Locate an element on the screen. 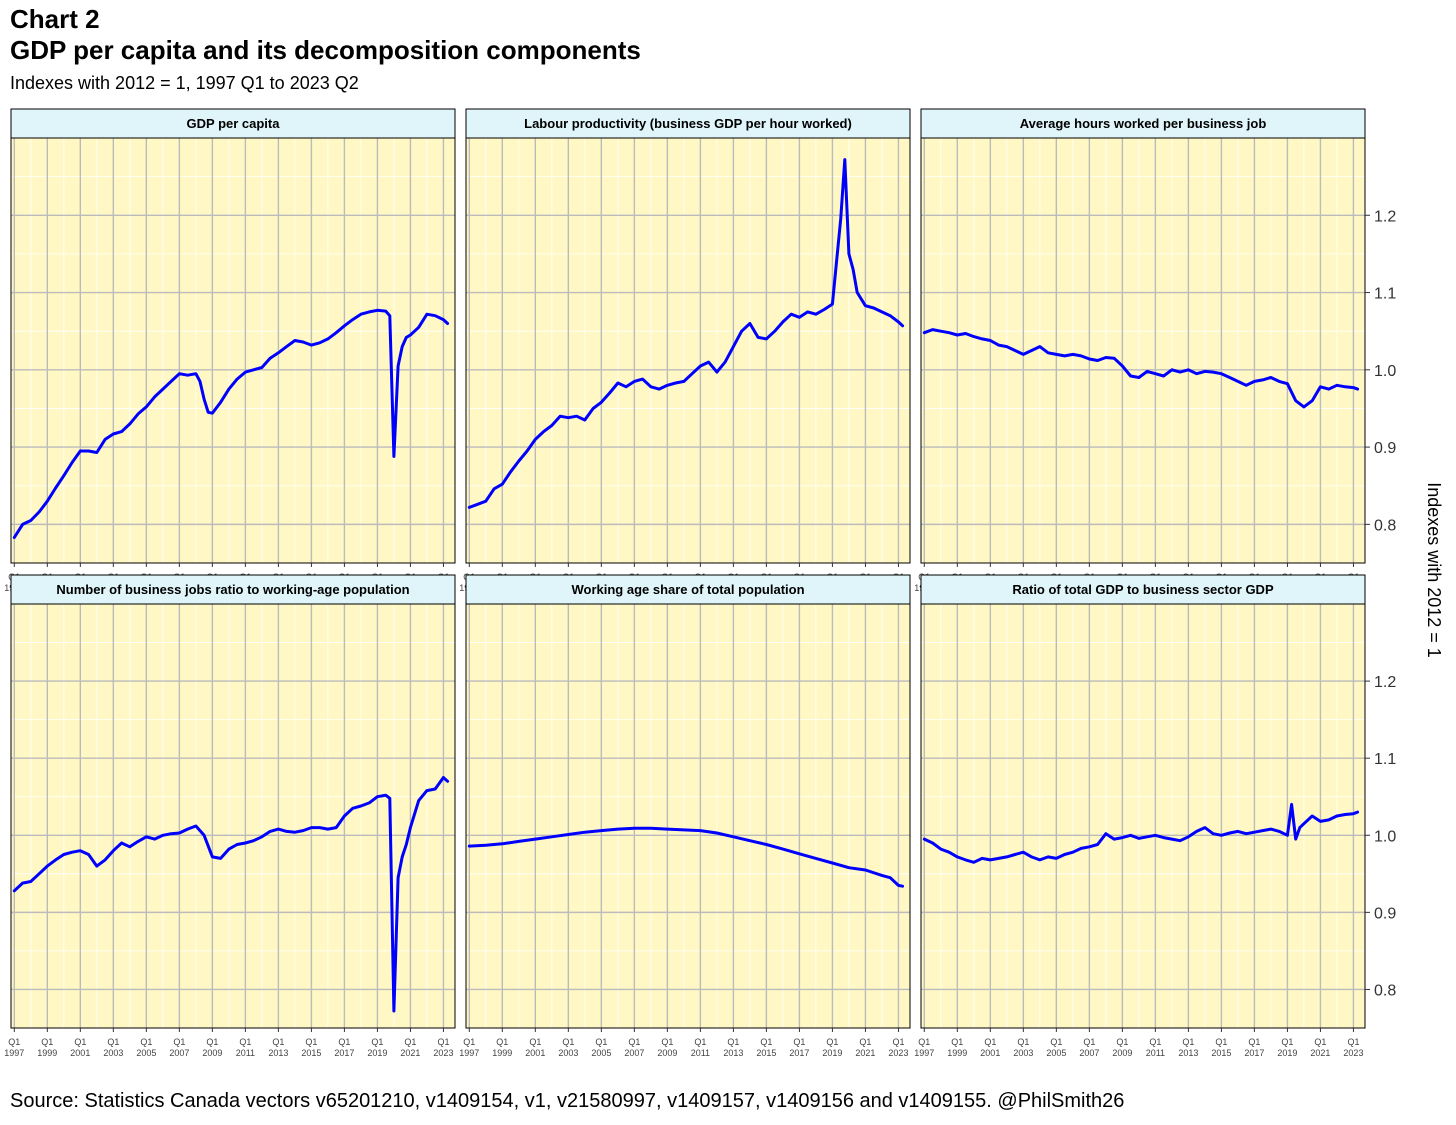 Image resolution: width=1456 pixels, height=1125 pixels. y-tick-label: 0.9 is located at coordinates (1385, 913).